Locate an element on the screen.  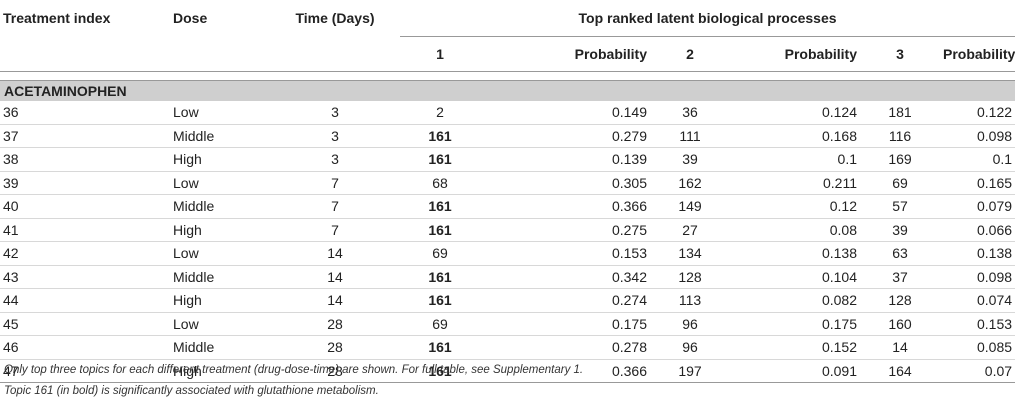
cell-topic-3: 37 is located at coordinates (900, 276).